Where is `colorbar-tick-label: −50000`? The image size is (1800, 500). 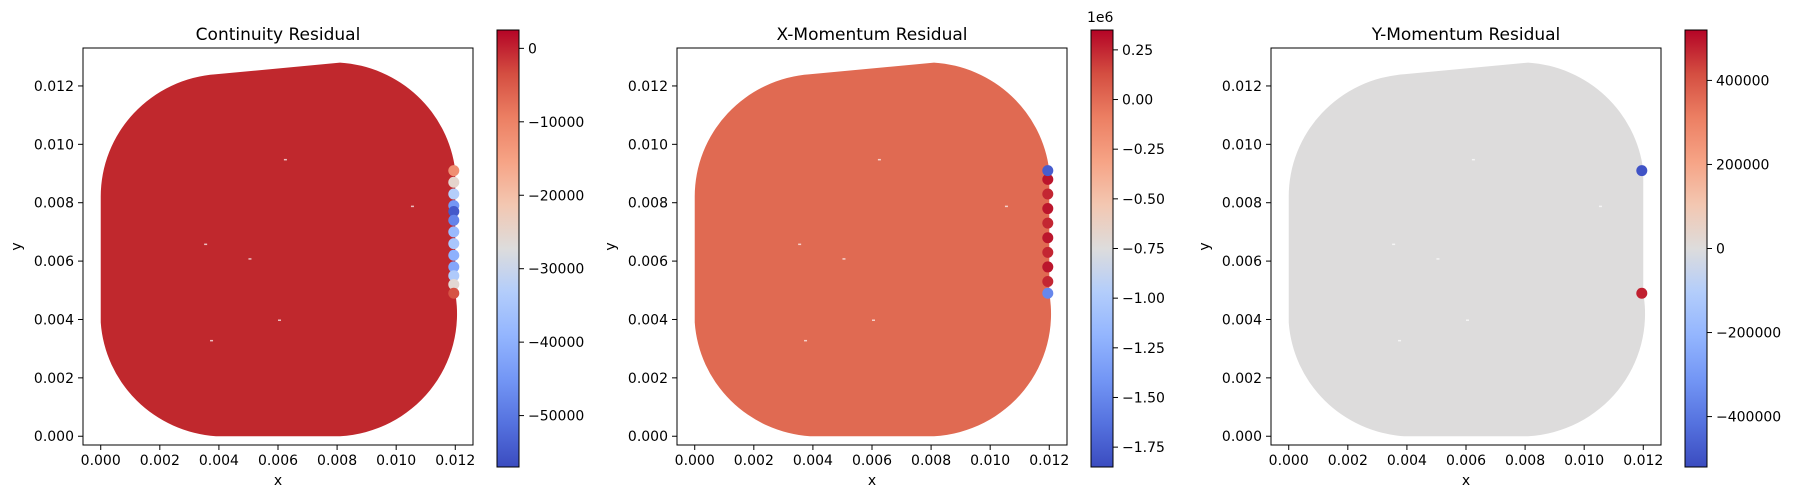 colorbar-tick-label: −50000 is located at coordinates (556, 417).